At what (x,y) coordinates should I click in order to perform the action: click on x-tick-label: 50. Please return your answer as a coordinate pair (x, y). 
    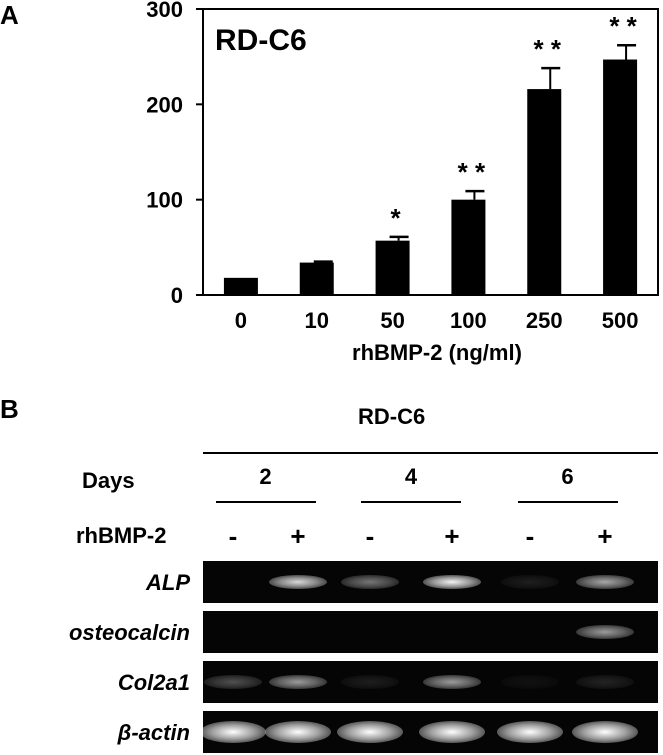
    Looking at the image, I should click on (392, 320).